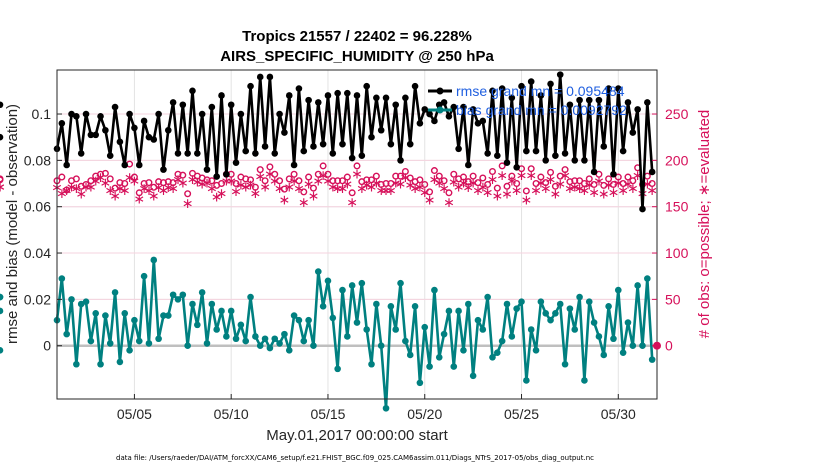 Image resolution: width=830 pixels, height=470 pixels. I want to click on x-tick-label: 05/05, so click(134, 414).